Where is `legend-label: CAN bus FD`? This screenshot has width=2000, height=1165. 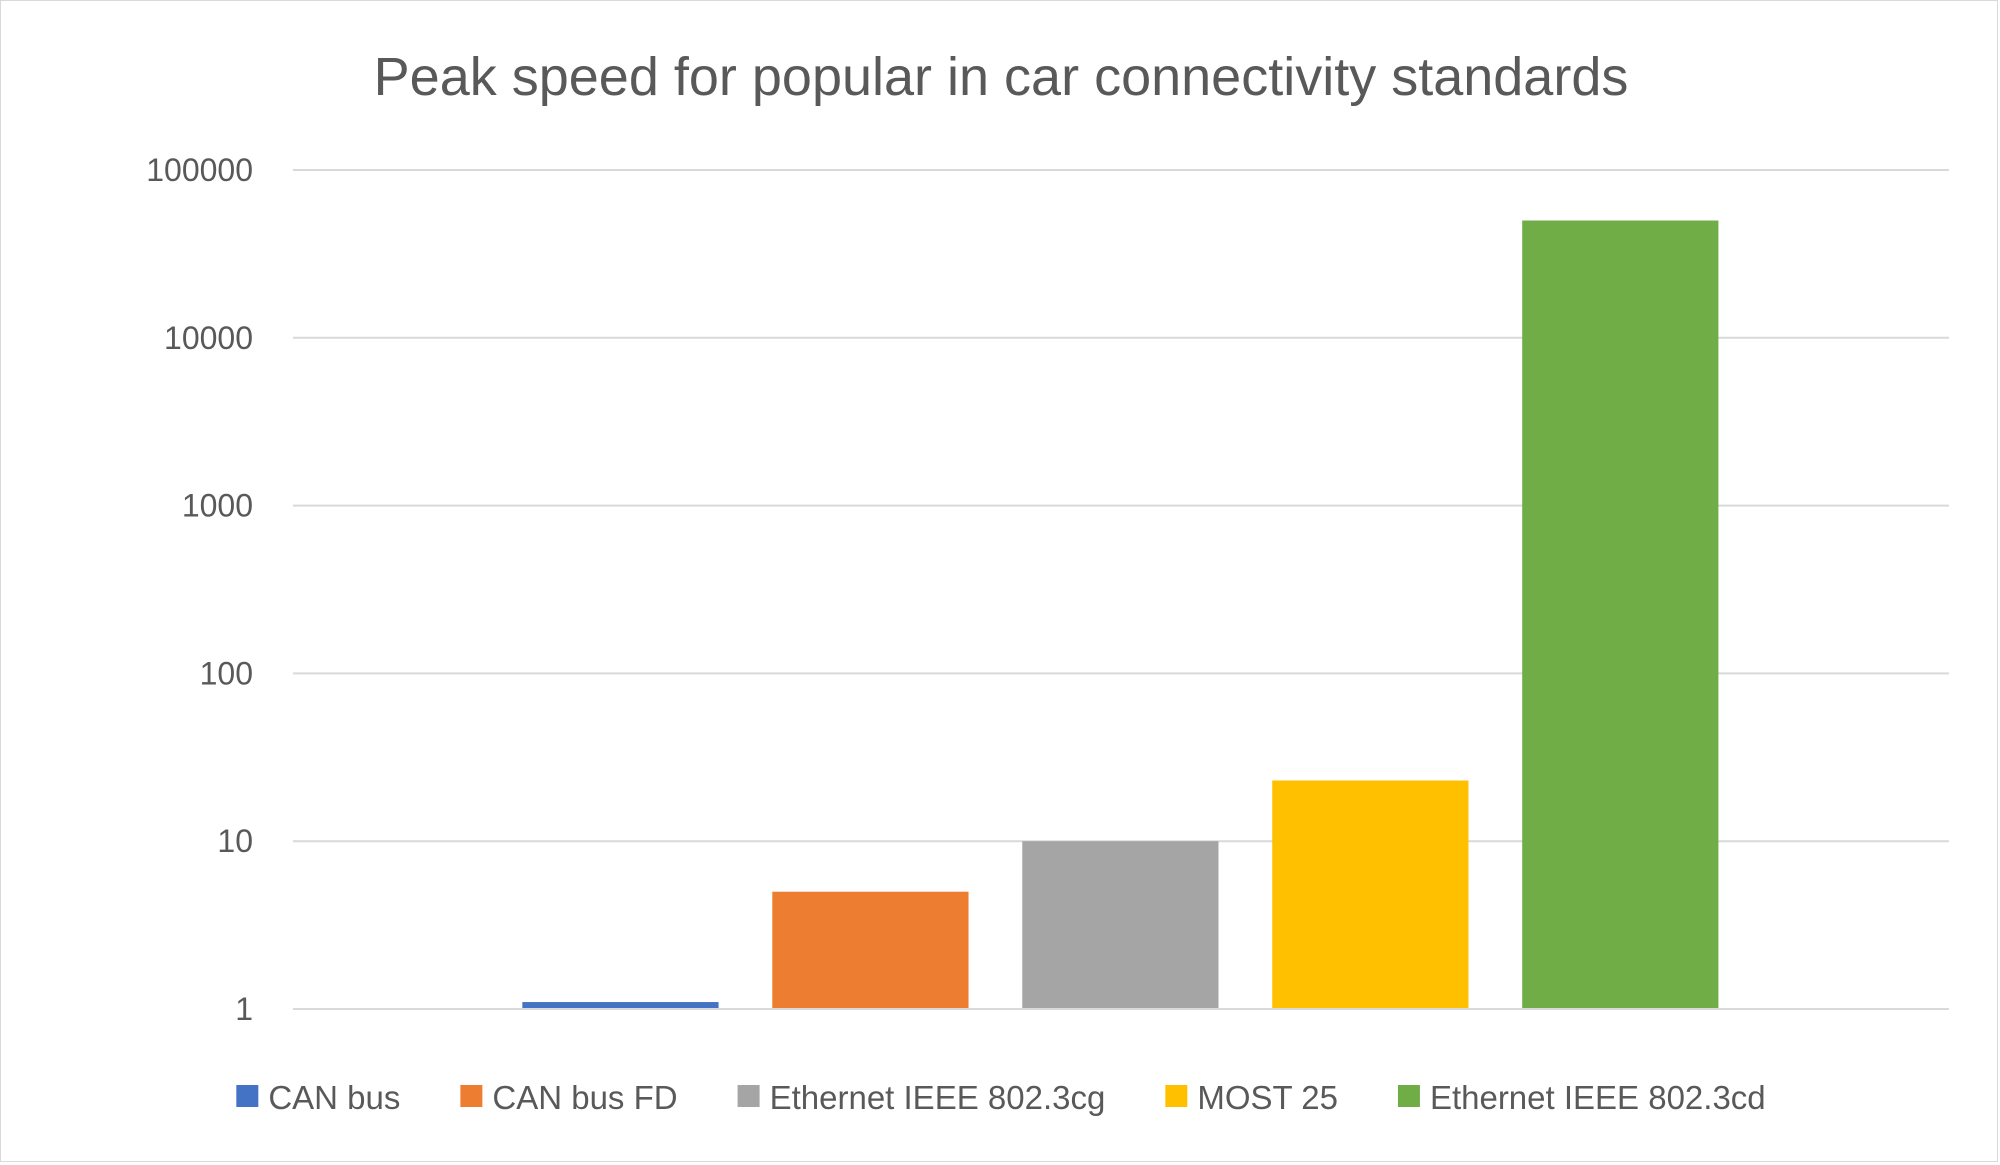
legend-label: CAN bus FD is located at coordinates (584, 1097).